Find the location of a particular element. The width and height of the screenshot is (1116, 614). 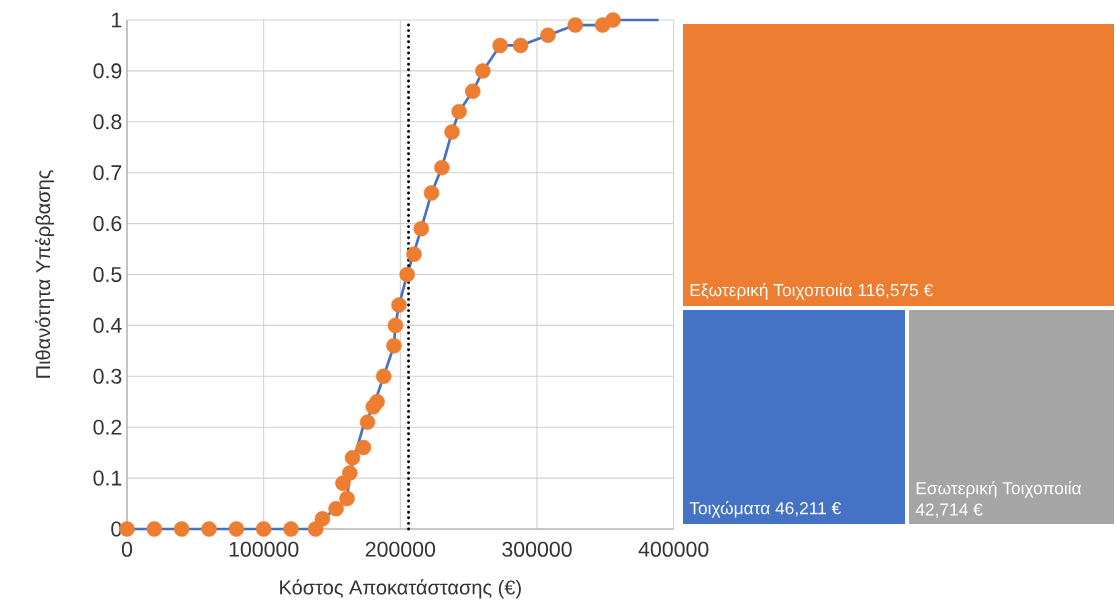

data-label: 46,211 € is located at coordinates (808, 509).